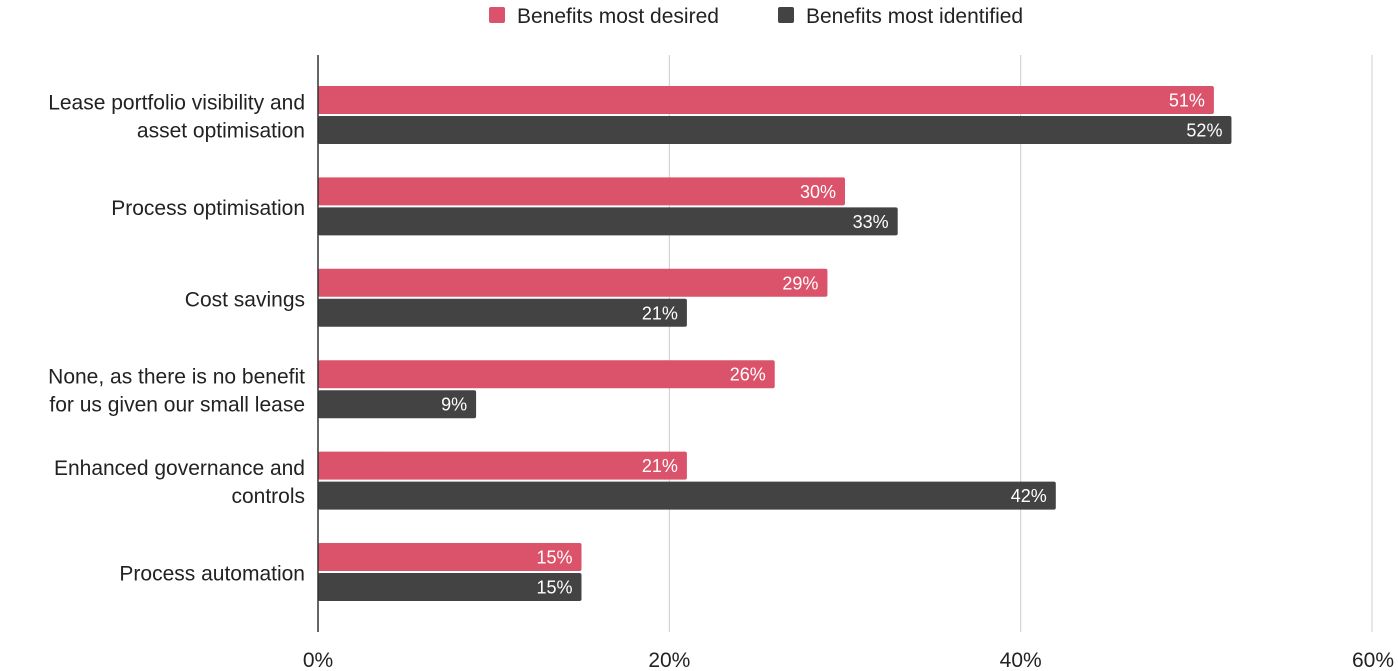 This screenshot has width=1398, height=671. What do you see at coordinates (1187, 101) in the screenshot?
I see `data-label: 51%` at bounding box center [1187, 101].